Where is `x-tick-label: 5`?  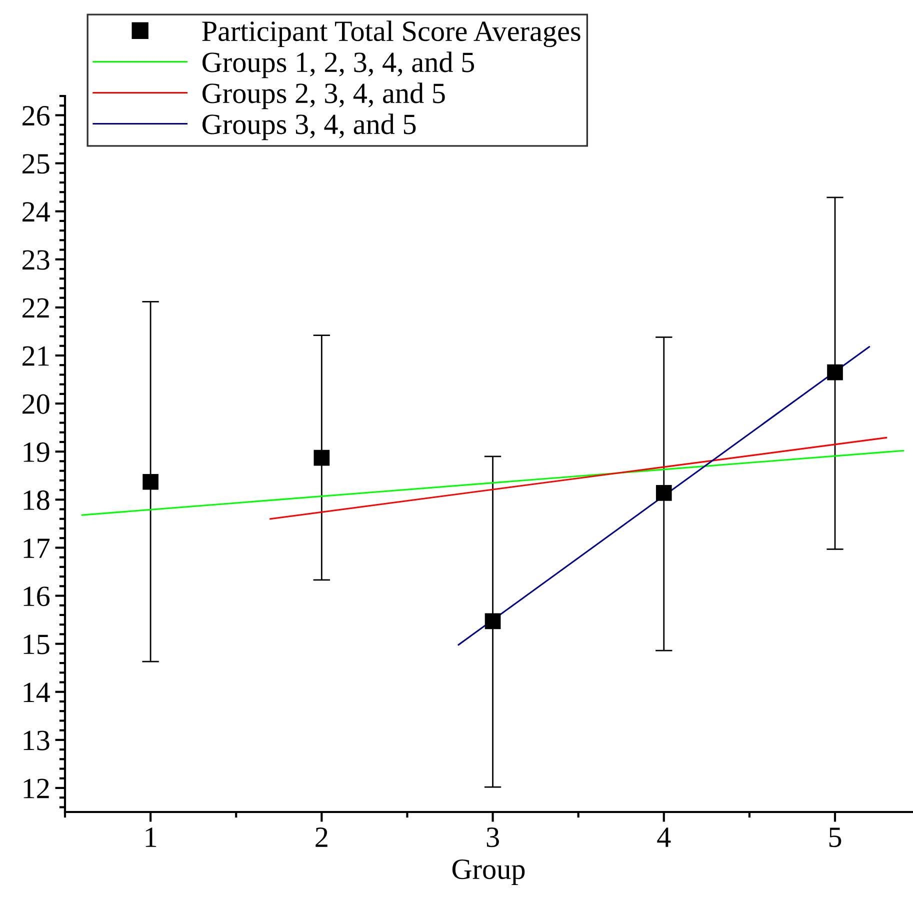 x-tick-label: 5 is located at coordinates (835, 838).